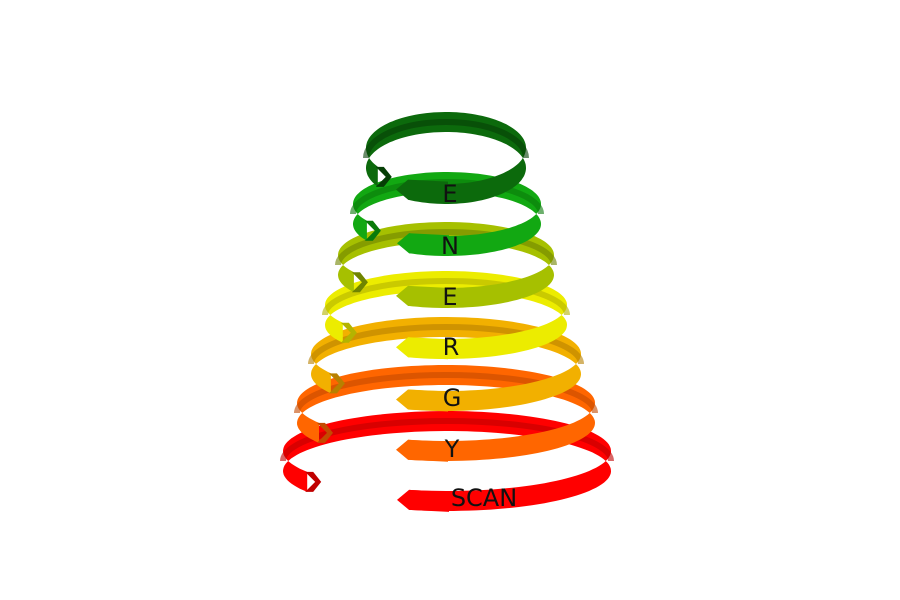 The image size is (900, 600). Describe the element at coordinates (451, 347) in the screenshot. I see `letter-r: R` at that location.